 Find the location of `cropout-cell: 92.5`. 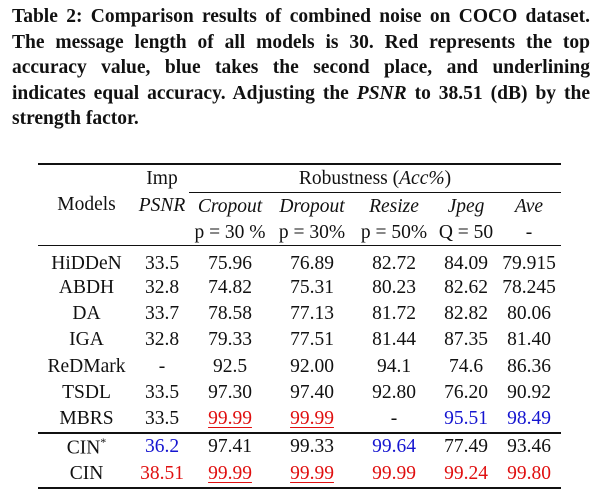

cropout-cell: 92.5 is located at coordinates (230, 366).